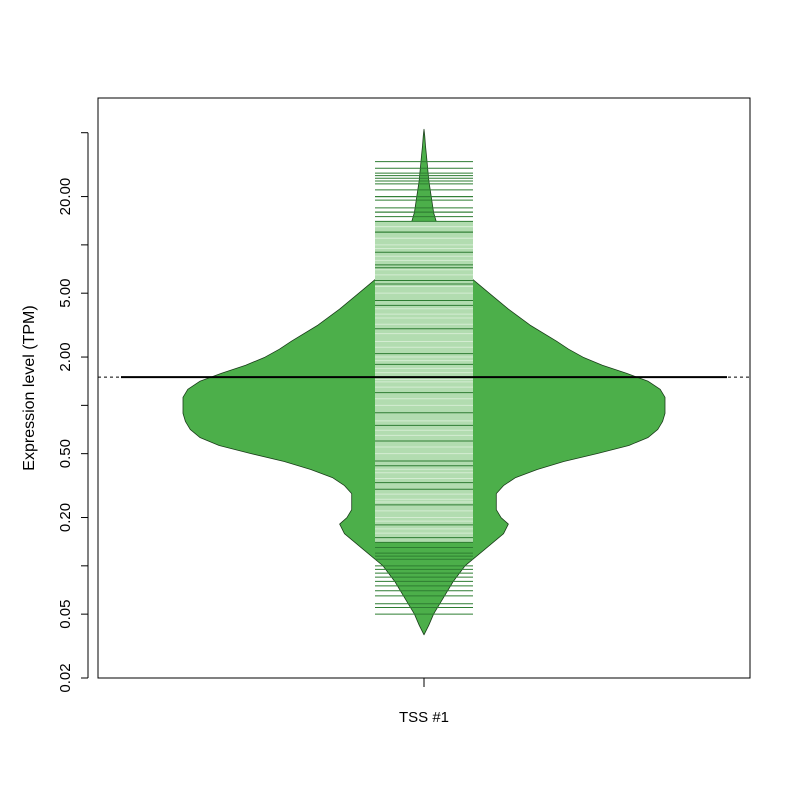 The image size is (800, 800). I want to click on y-tick-label: 0.50, so click(65, 453).